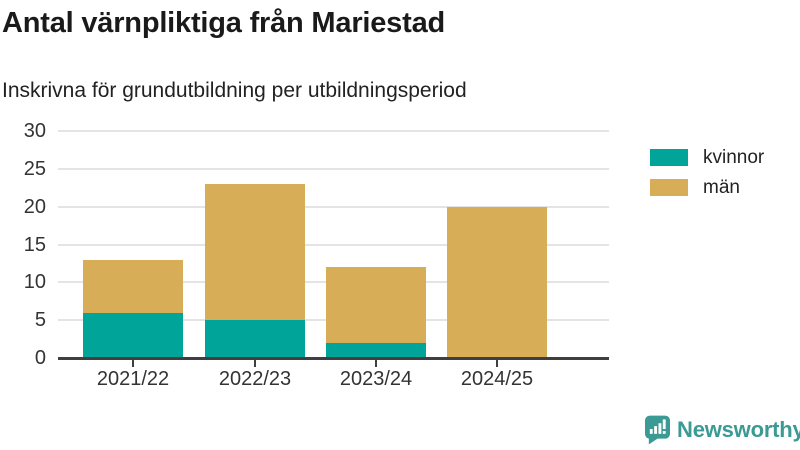 The height and width of the screenshot is (450, 800). I want to click on gridline-y20, so click(333, 206).